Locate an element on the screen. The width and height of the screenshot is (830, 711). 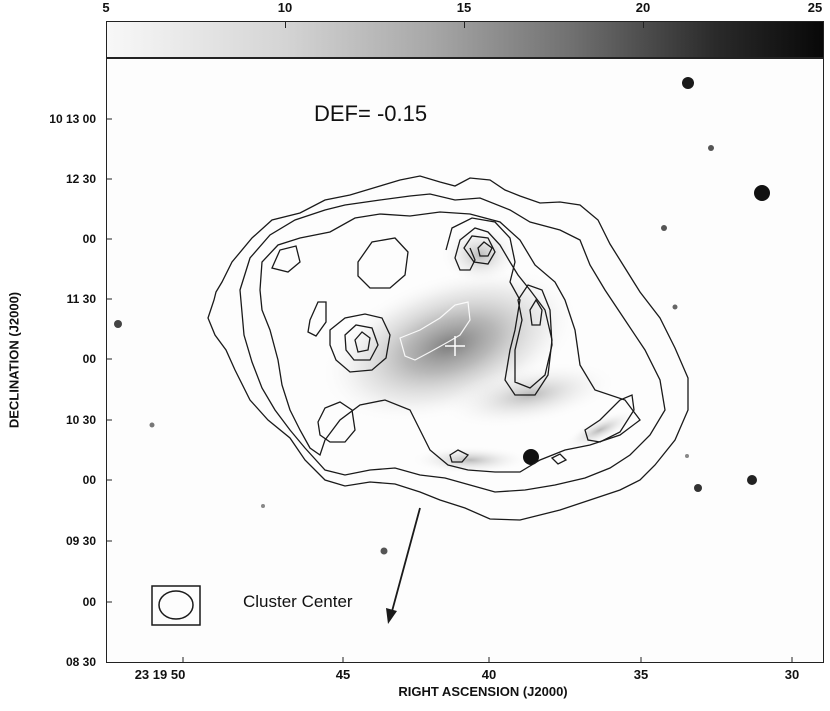
ra-tick-label: 35 is located at coordinates (641, 674).